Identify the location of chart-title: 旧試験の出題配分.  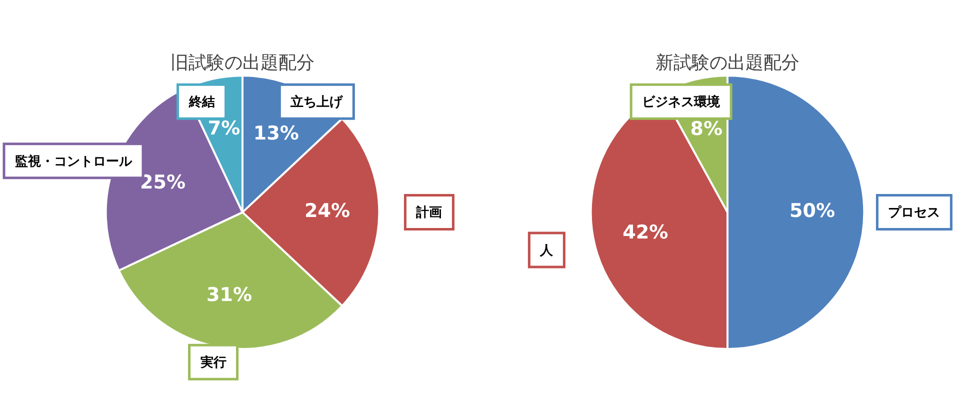
(242, 63).